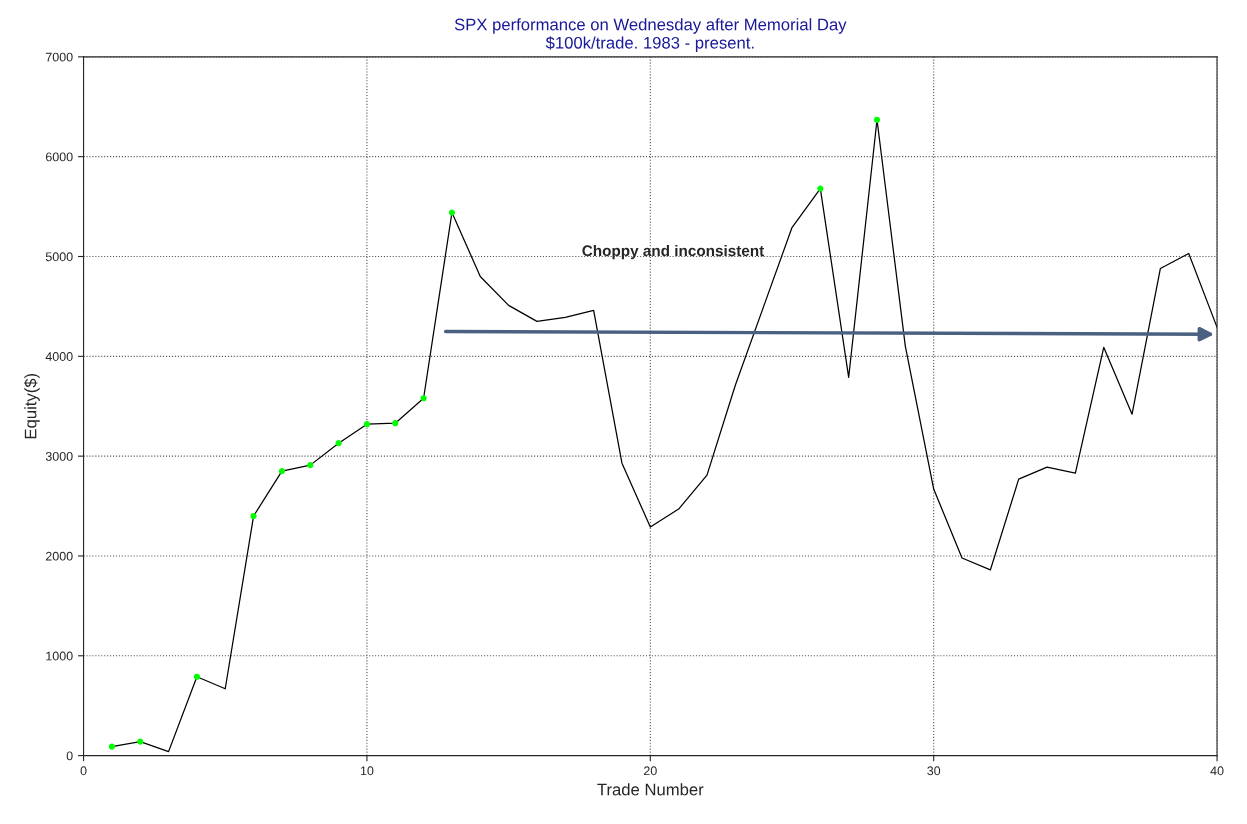 This screenshot has width=1247, height=824. What do you see at coordinates (59, 456) in the screenshot?
I see `y-tick-label: 3000` at bounding box center [59, 456].